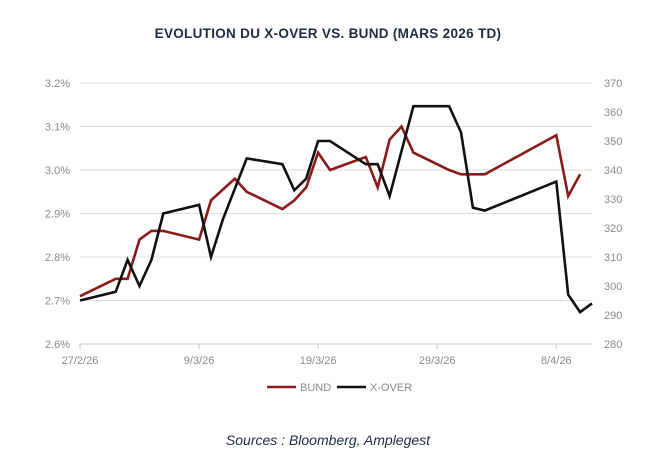 The image size is (656, 472). Describe the element at coordinates (613, 258) in the screenshot. I see `right-tick-label: 310` at that location.